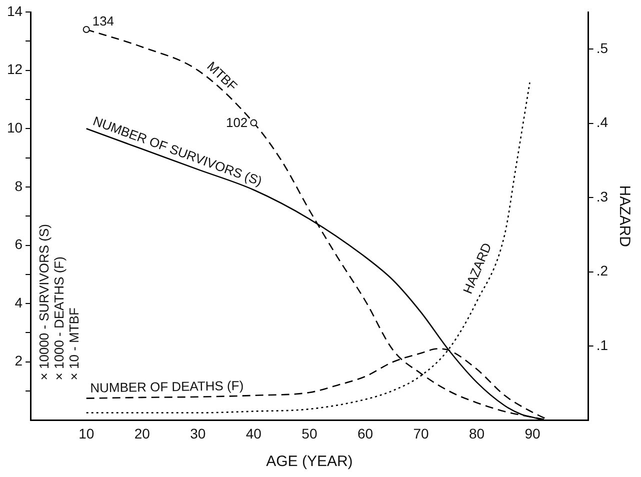 The height and width of the screenshot is (477, 641). I want to click on series-label: NUMBER OF DEATHS (F), so click(167, 387).